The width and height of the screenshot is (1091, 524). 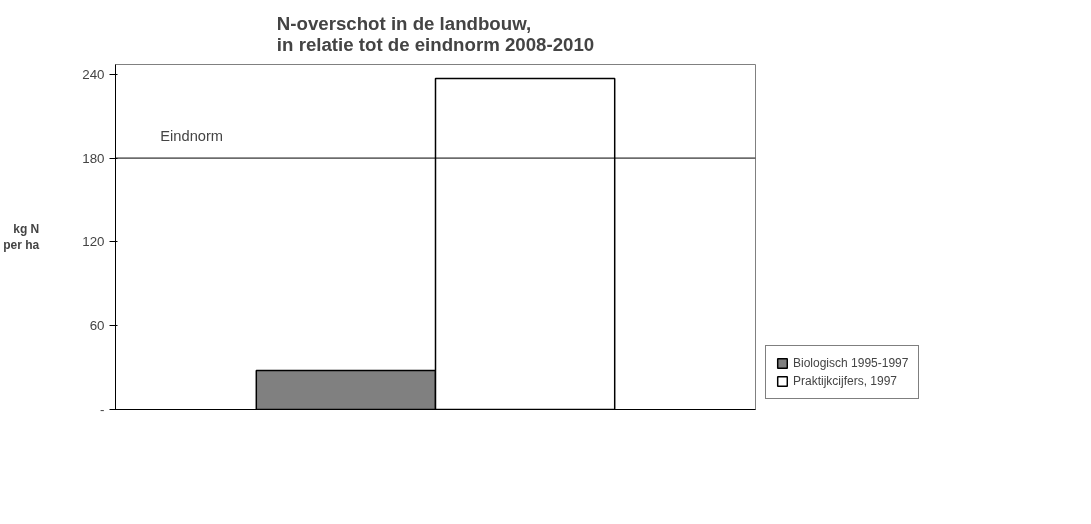 What do you see at coordinates (851, 363) in the screenshot?
I see `legend-label: Biologisch 1995-1997` at bounding box center [851, 363].